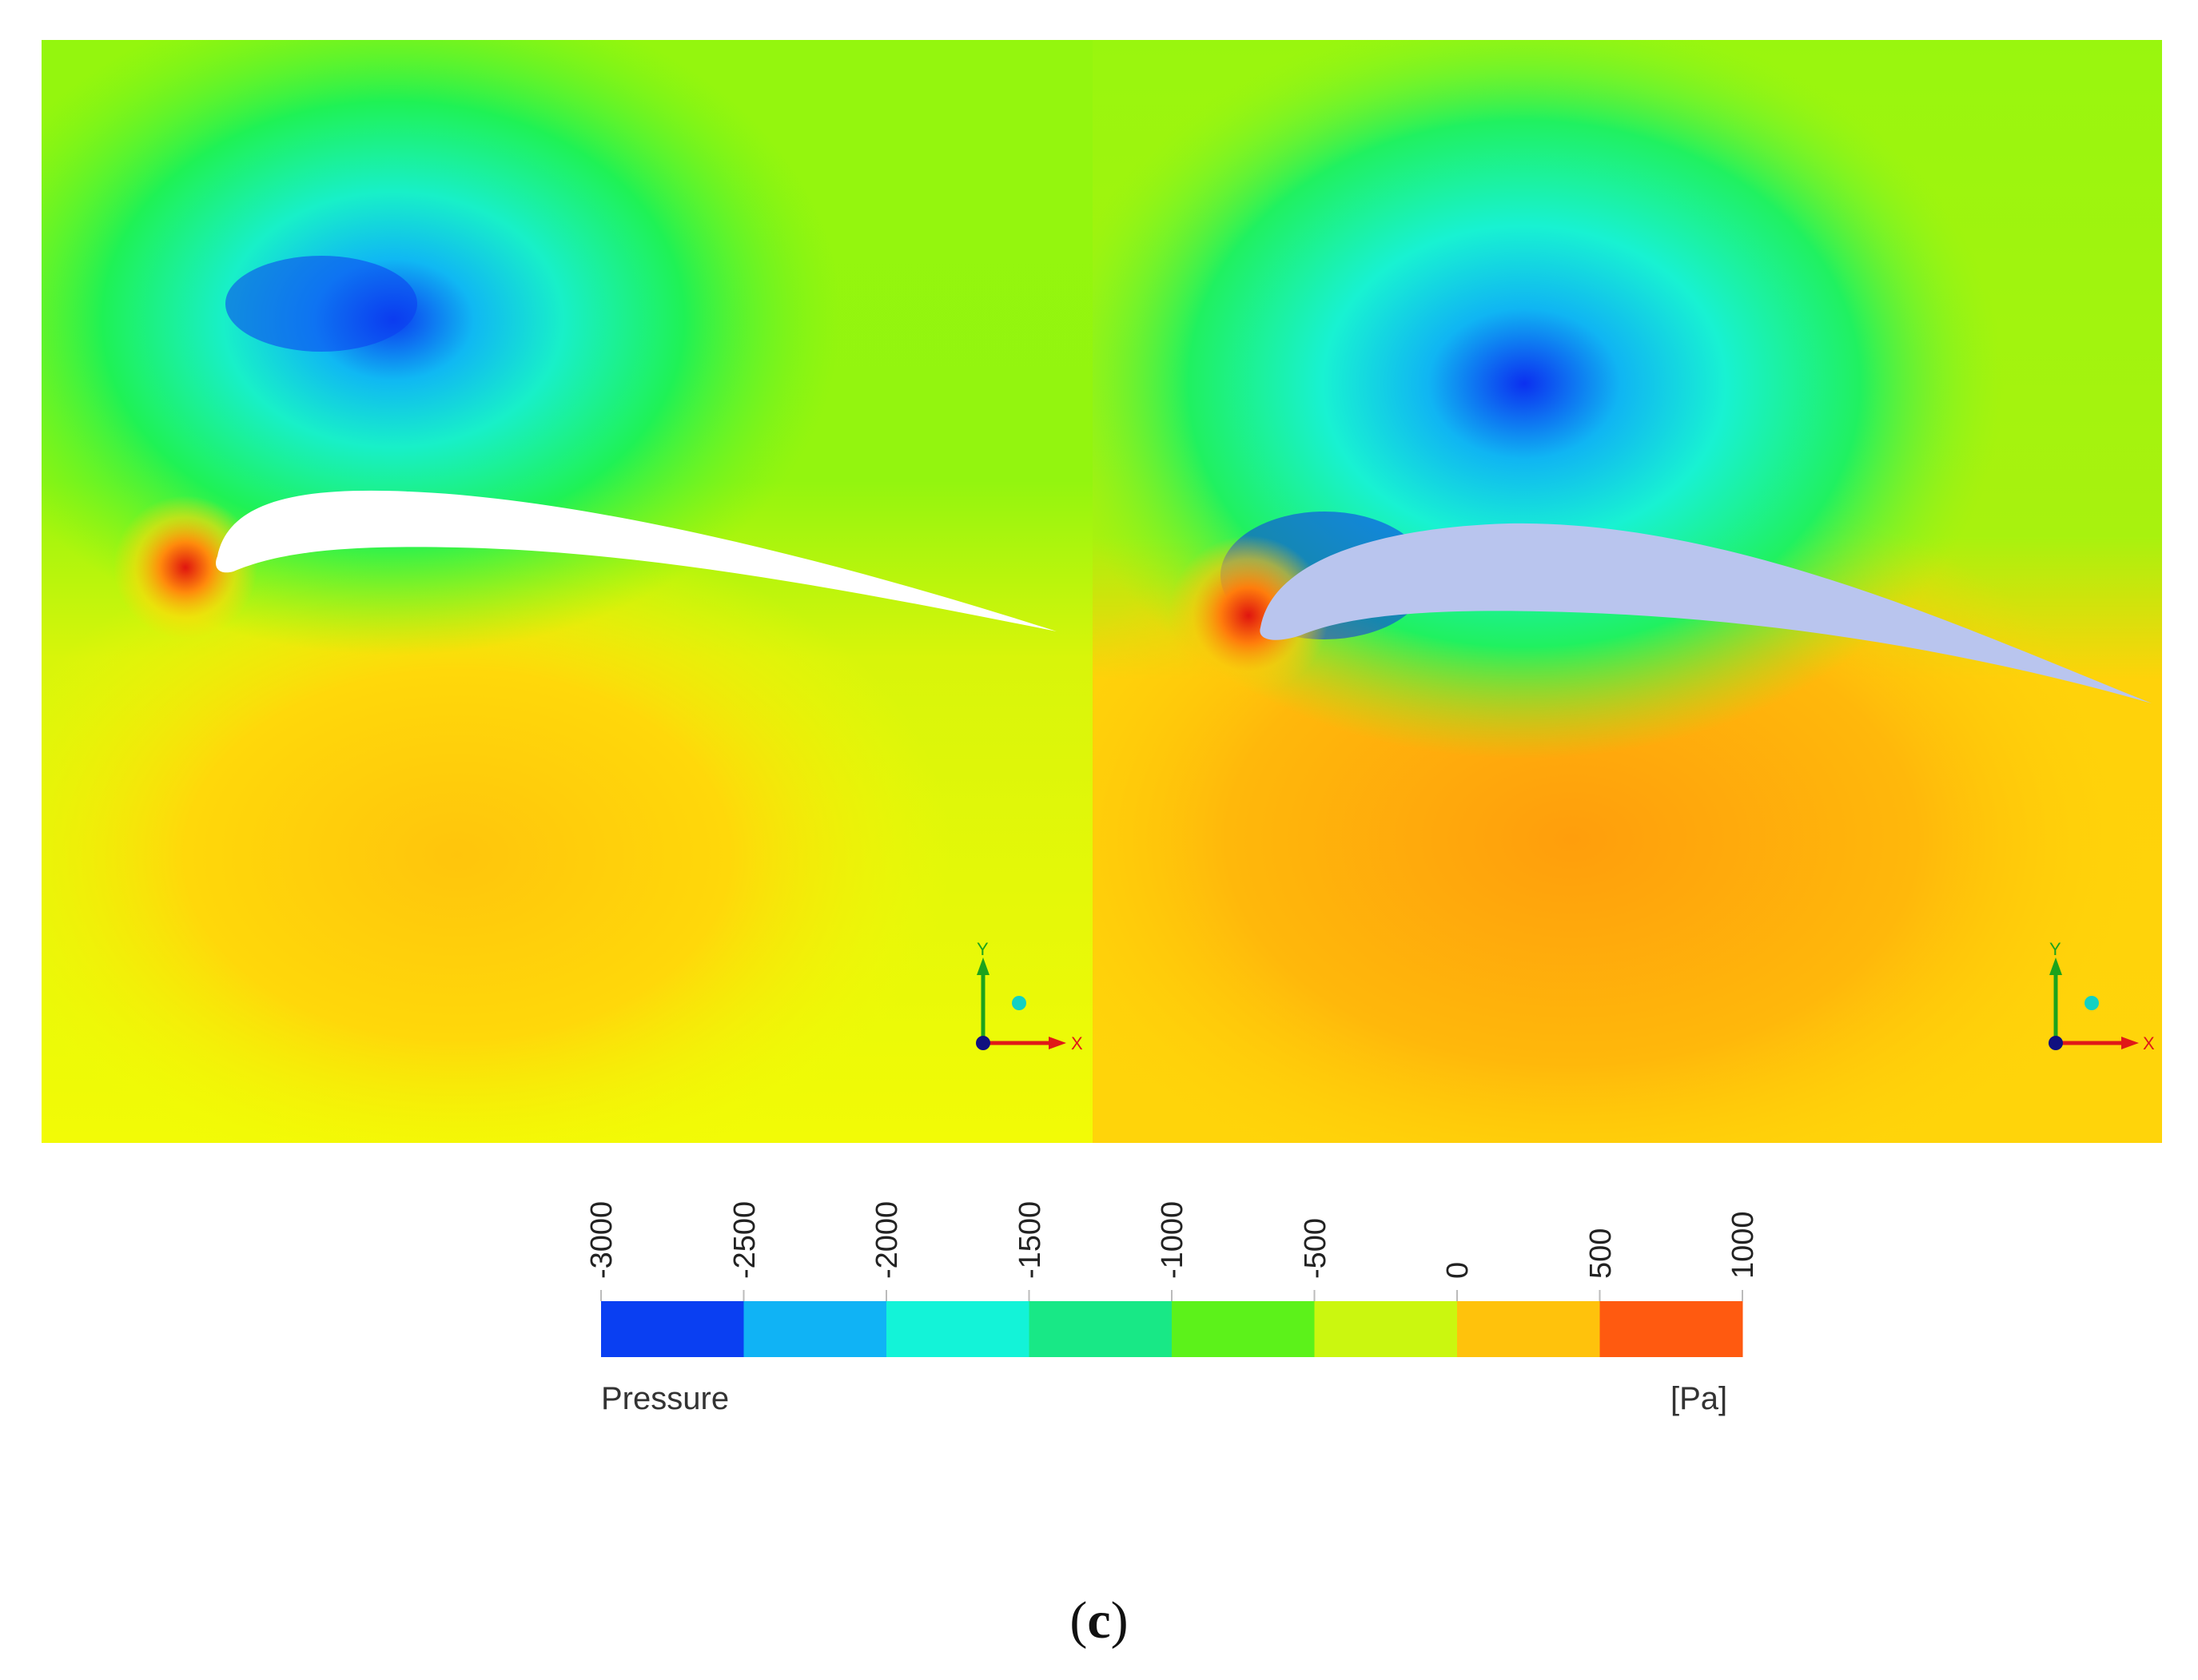 The image size is (2198, 1680). What do you see at coordinates (1078, 1620) in the screenshot?
I see `caption-open-paren: (` at bounding box center [1078, 1620].